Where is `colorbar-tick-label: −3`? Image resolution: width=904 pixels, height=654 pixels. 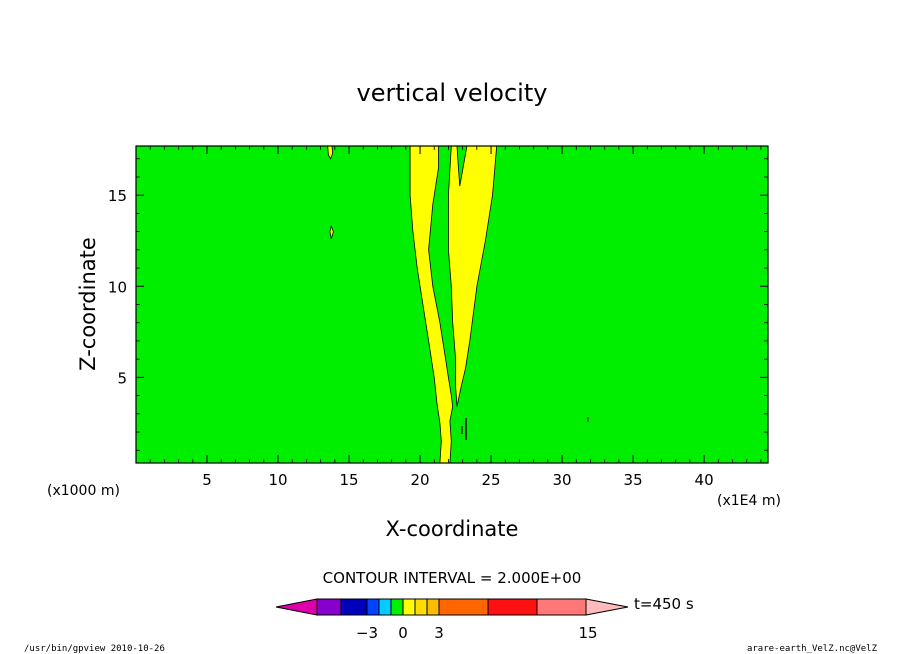 colorbar-tick-label: −3 is located at coordinates (367, 633).